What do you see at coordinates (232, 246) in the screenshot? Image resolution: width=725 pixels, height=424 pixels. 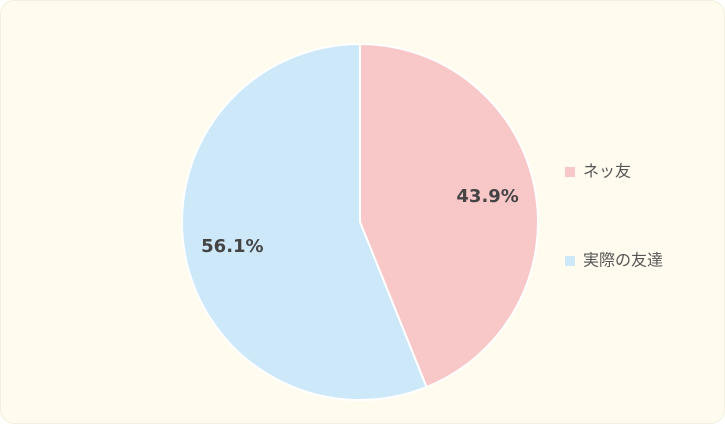 I see `slice-label: 56.1%` at bounding box center [232, 246].